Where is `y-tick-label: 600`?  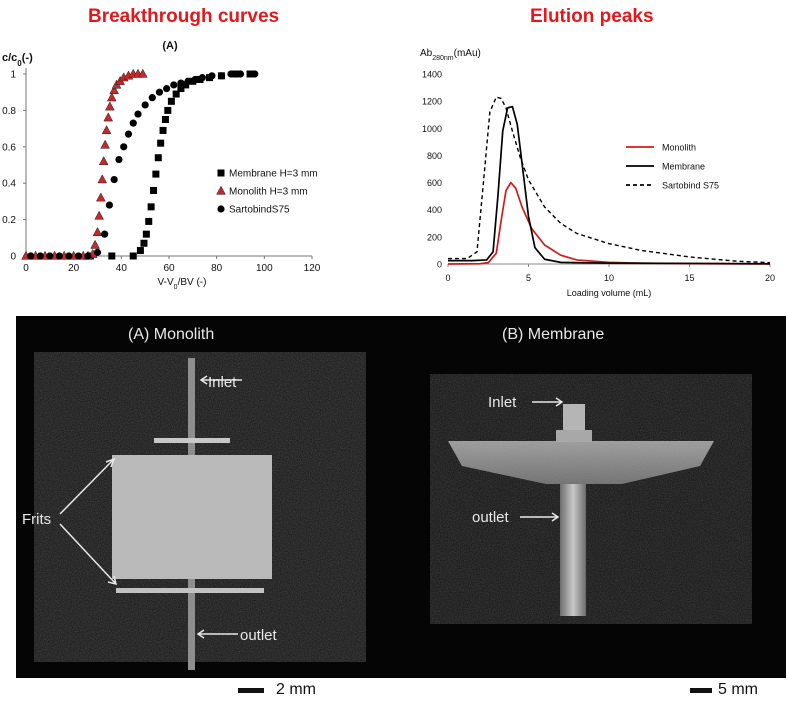
y-tick-label: 600 is located at coordinates (434, 183).